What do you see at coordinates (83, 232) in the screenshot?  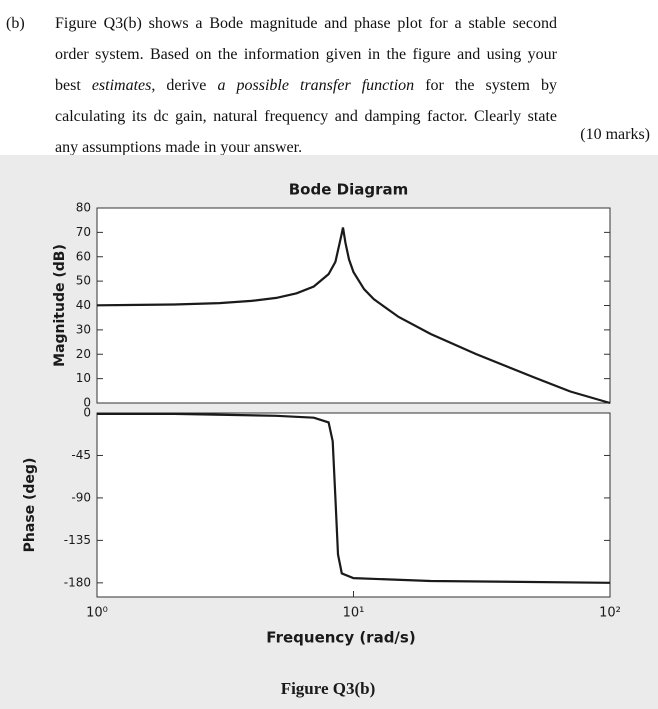 I see `y-tick-label: 70` at bounding box center [83, 232].